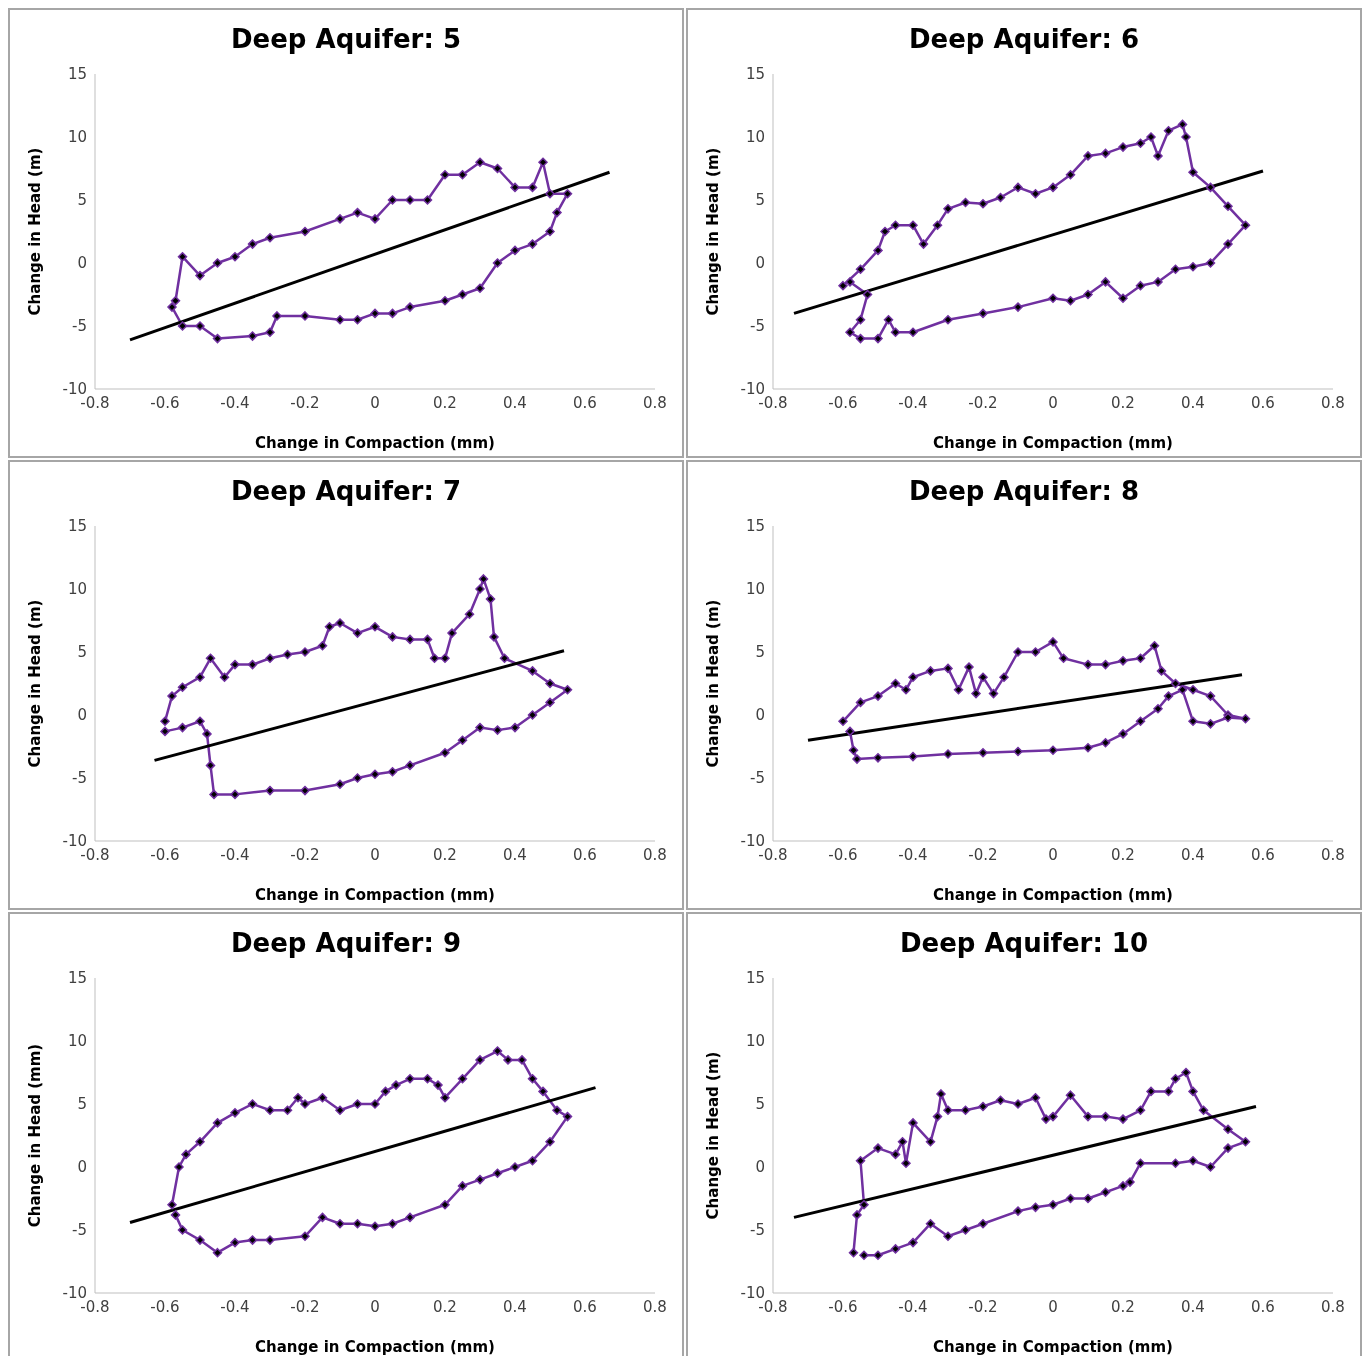 Image resolution: width=1367 pixels, height=1356 pixels. What do you see at coordinates (1024, 491) in the screenshot?
I see `chart-title: Deep Aquifer: 8` at bounding box center [1024, 491].